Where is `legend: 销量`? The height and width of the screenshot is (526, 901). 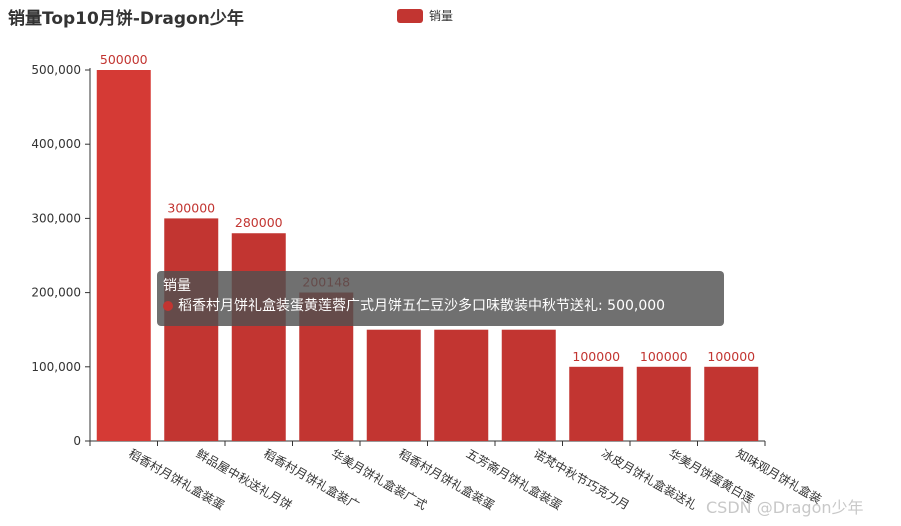 legend: 销量 is located at coordinates (425, 15).